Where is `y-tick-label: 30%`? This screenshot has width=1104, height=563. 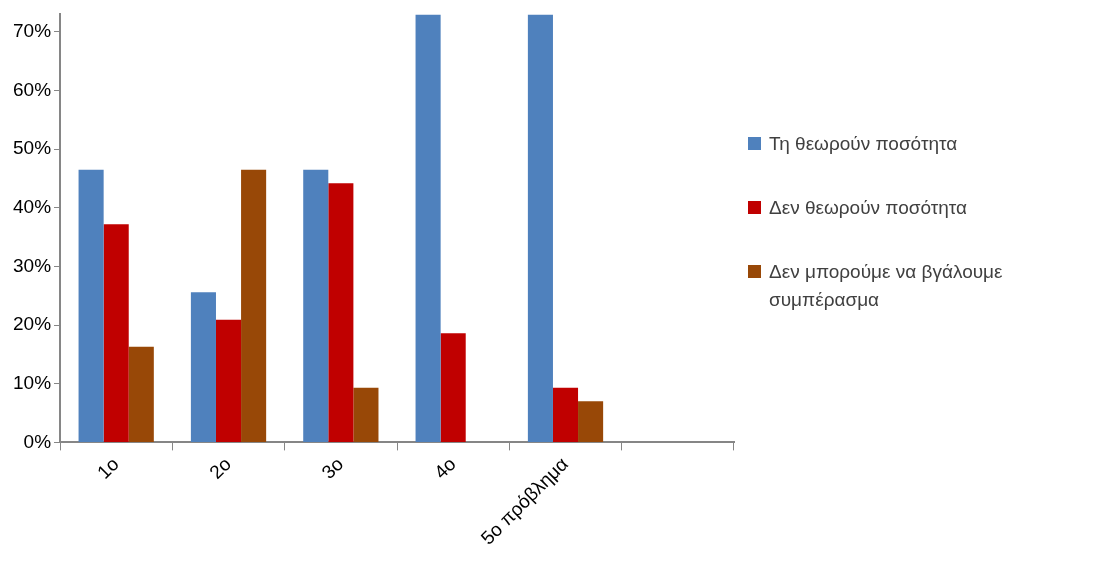
y-tick-label: 30% is located at coordinates (32, 265).